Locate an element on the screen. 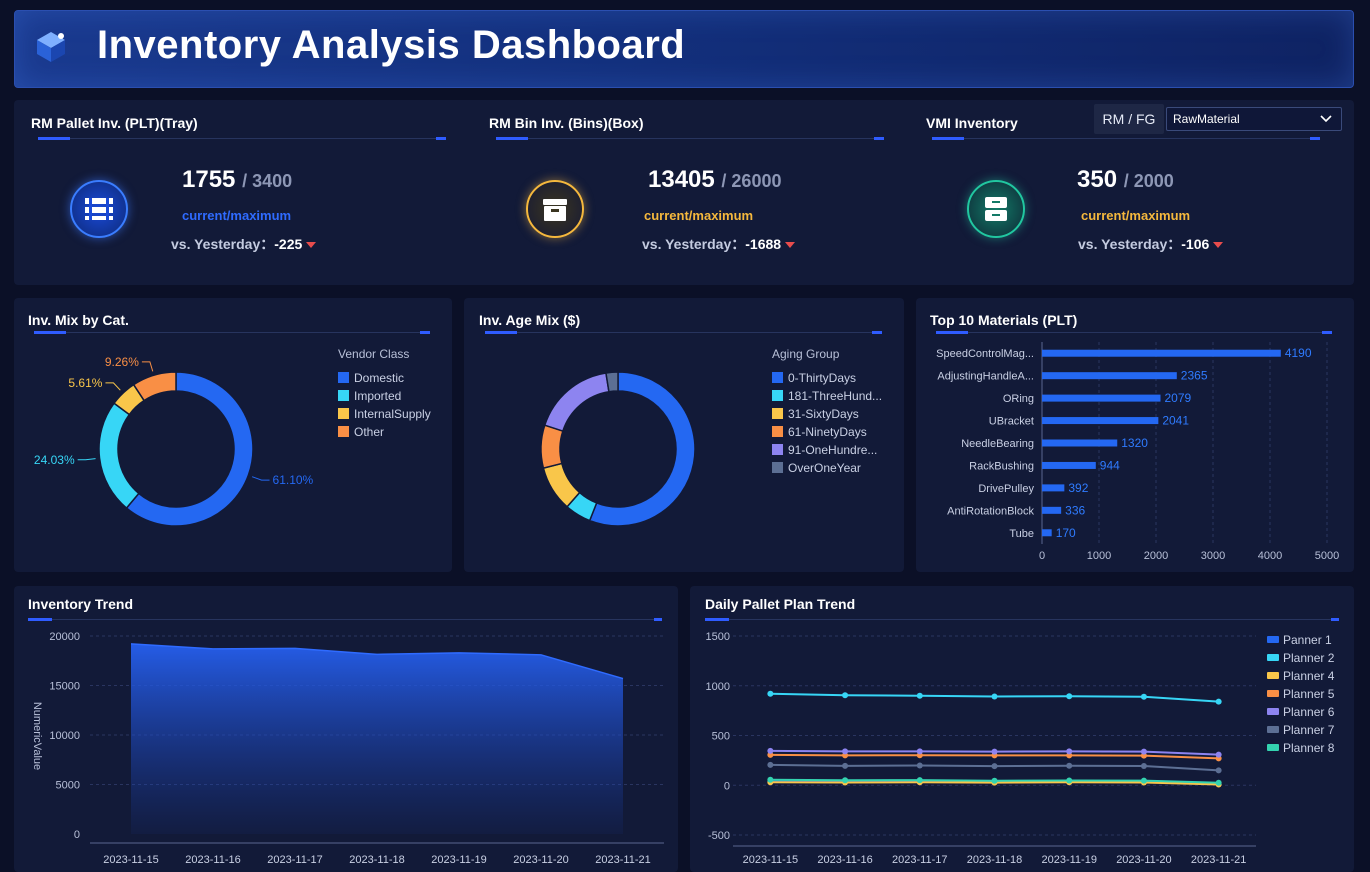  legend-label: 0-ThirtyDays is located at coordinates (822, 378).